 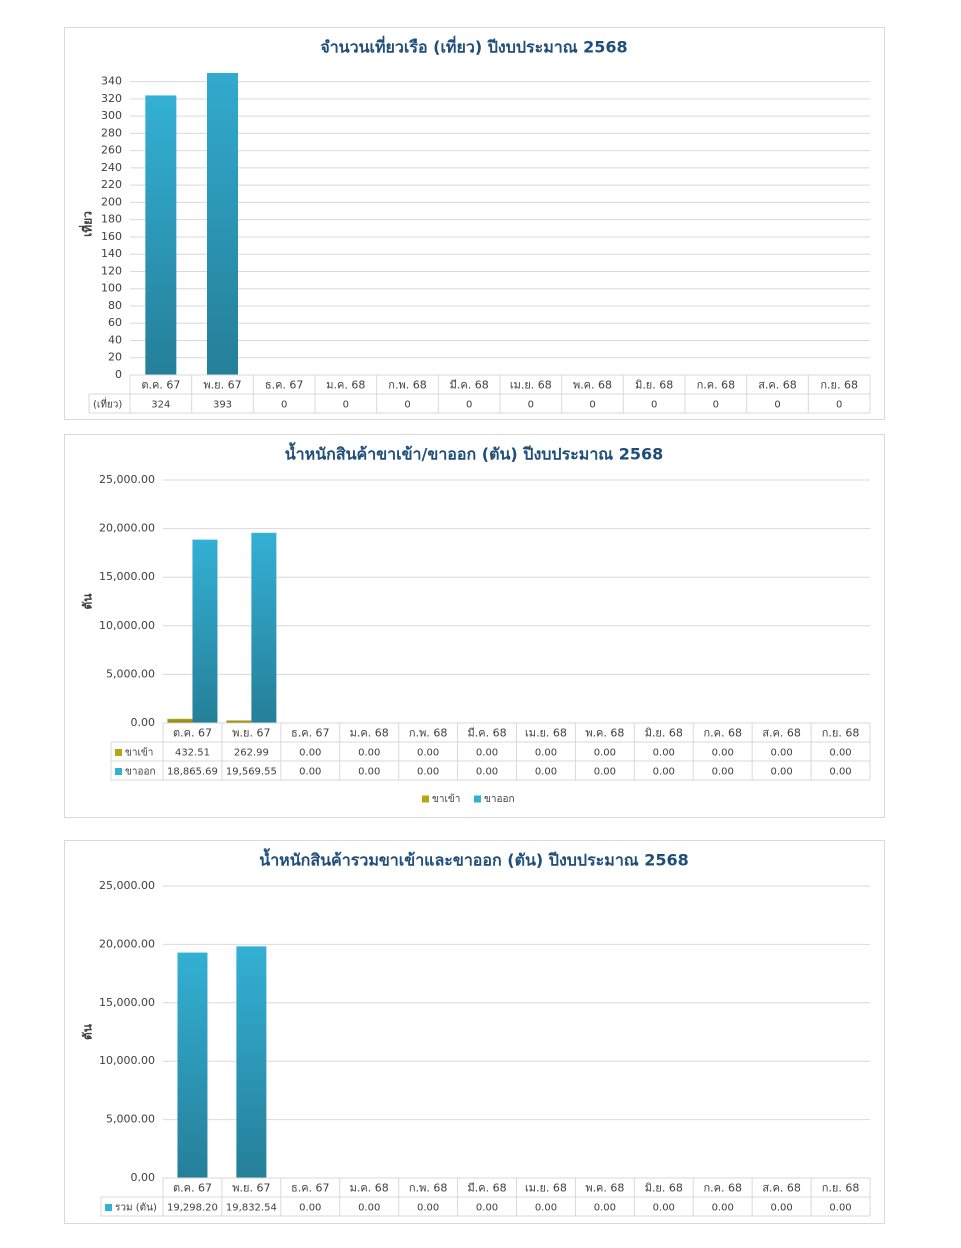 What do you see at coordinates (428, 733) in the screenshot?
I see `x-tick-label: ก.พ. 68` at bounding box center [428, 733].